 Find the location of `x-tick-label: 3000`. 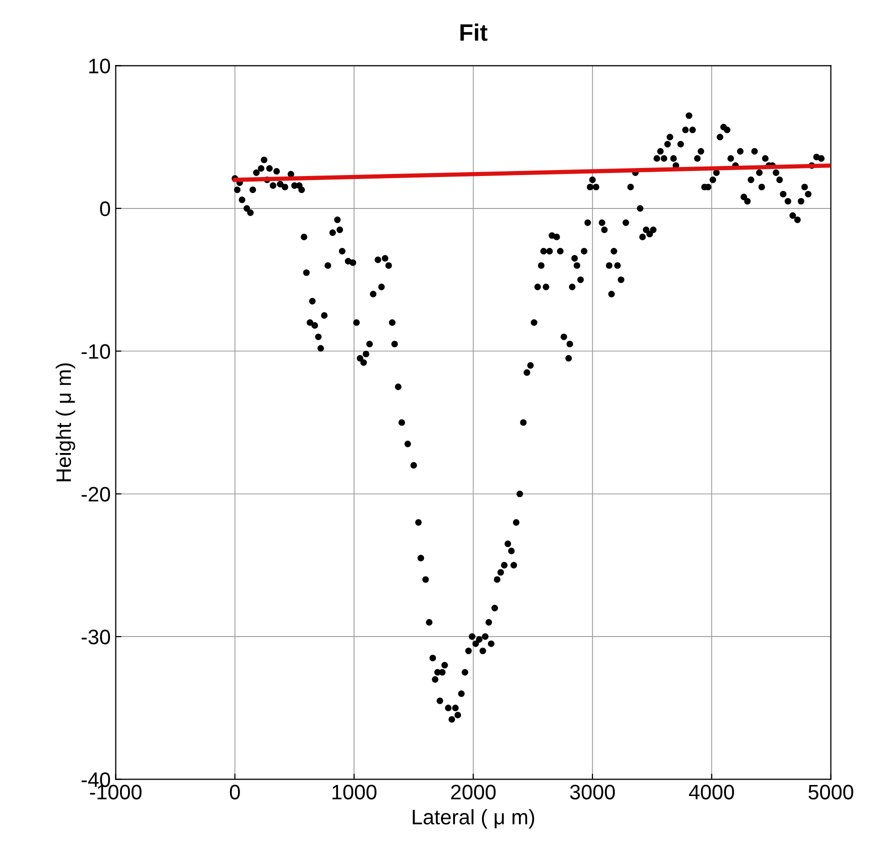

x-tick-label: 3000 is located at coordinates (592, 792).